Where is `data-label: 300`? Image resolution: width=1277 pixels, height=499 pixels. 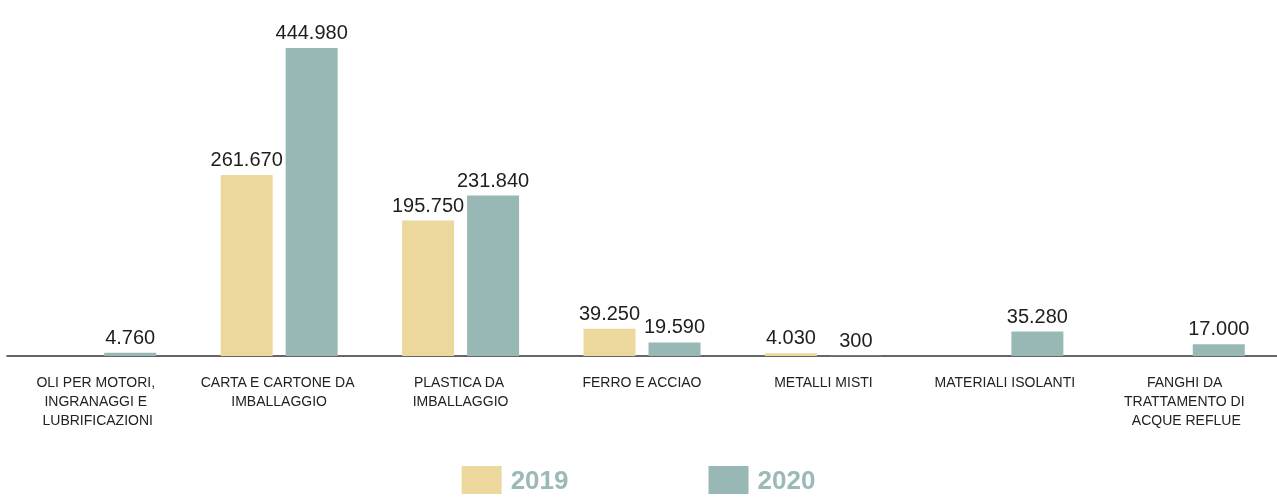 data-label: 300 is located at coordinates (856, 339).